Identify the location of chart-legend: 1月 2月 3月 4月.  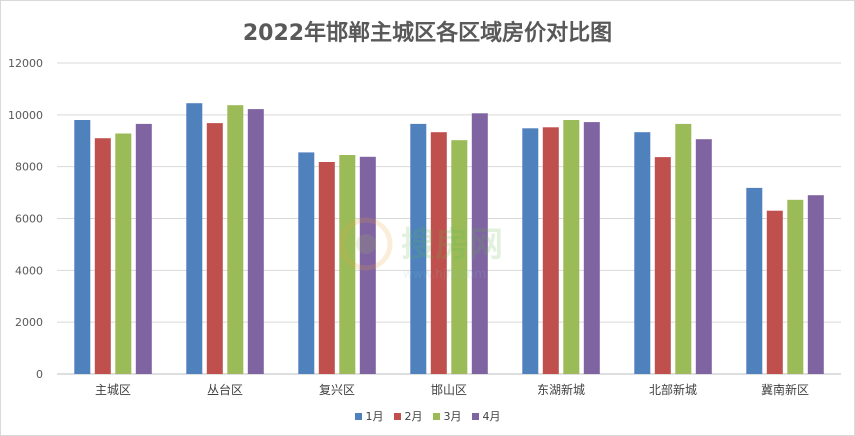
(427, 416).